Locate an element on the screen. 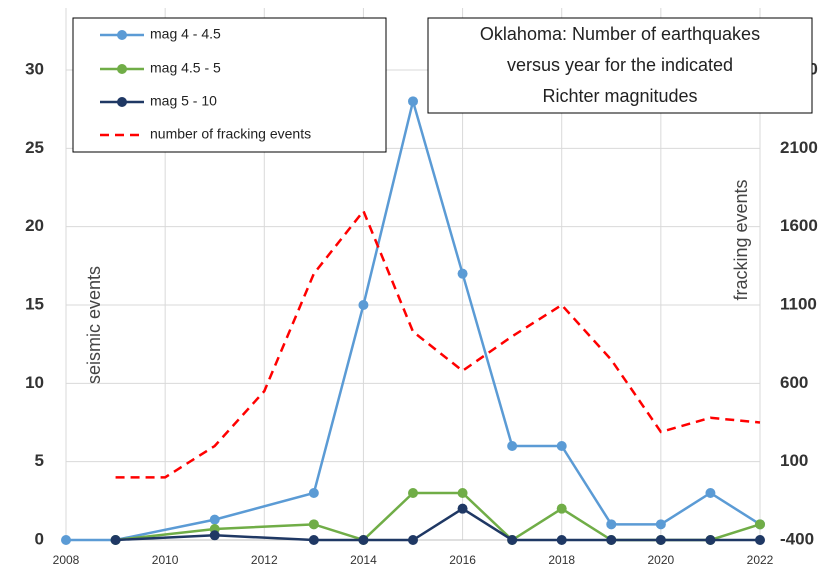 The width and height of the screenshot is (819, 581). y-tick-label: 25 is located at coordinates (34, 147).